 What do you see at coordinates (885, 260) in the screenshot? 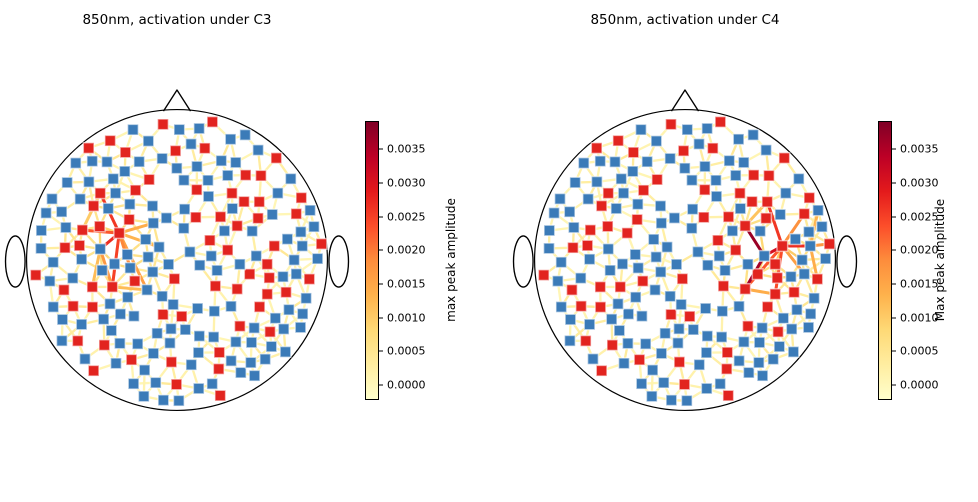
I see `colorbar-gradient` at bounding box center [885, 260].